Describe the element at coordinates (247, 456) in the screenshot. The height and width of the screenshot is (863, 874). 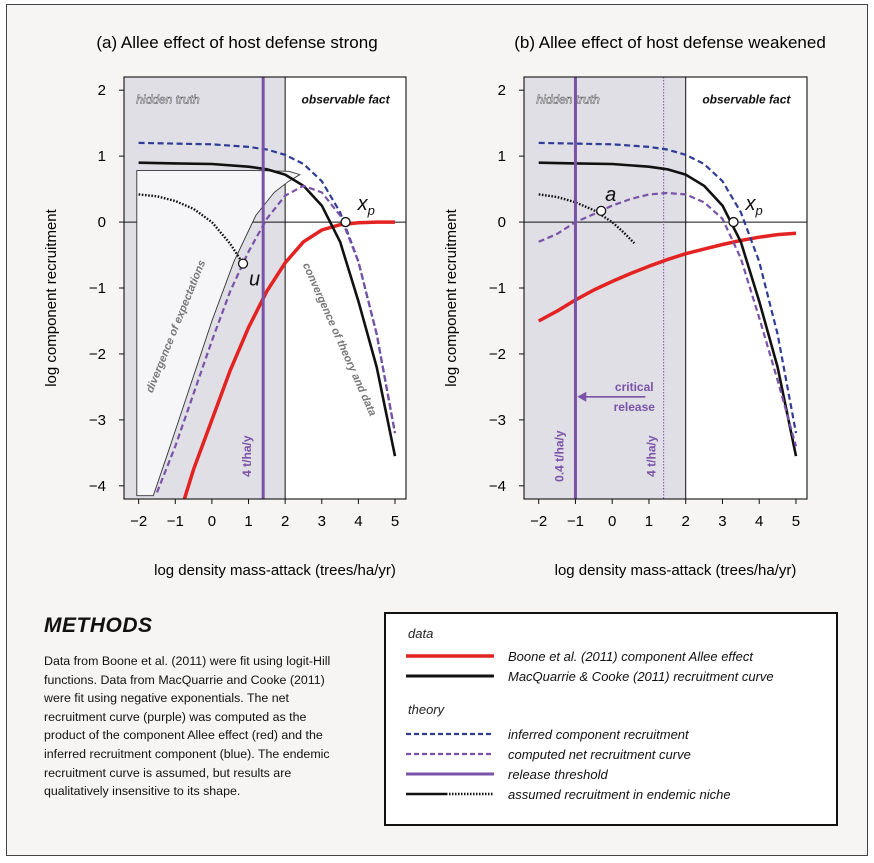
I see `threshold-label: 4 t/ha/y` at that location.